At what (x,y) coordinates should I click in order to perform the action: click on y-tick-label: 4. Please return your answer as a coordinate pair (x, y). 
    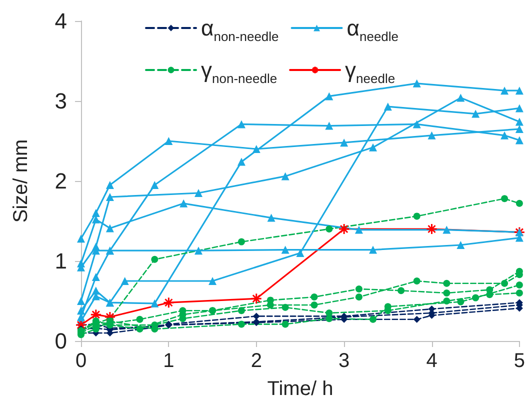
    Looking at the image, I should click on (60, 21).